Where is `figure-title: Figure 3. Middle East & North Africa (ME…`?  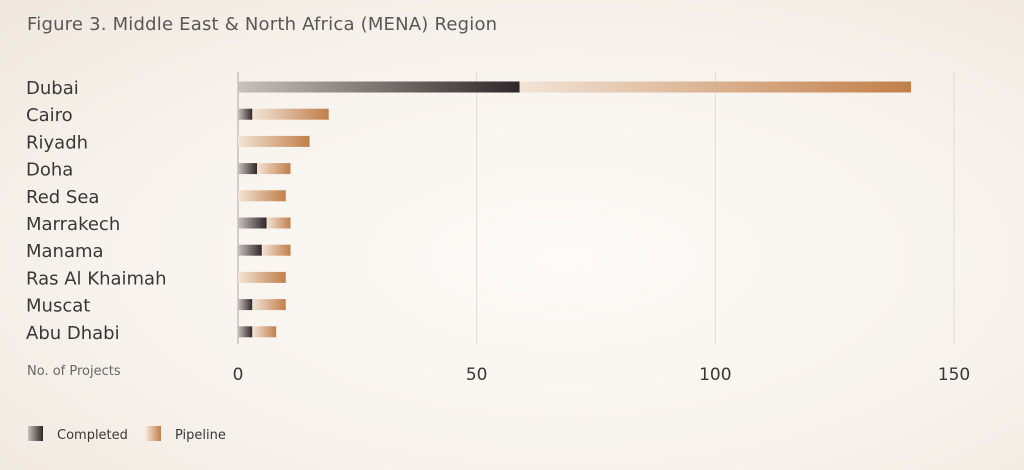 figure-title: Figure 3. Middle East & North Africa (ME… is located at coordinates (262, 24).